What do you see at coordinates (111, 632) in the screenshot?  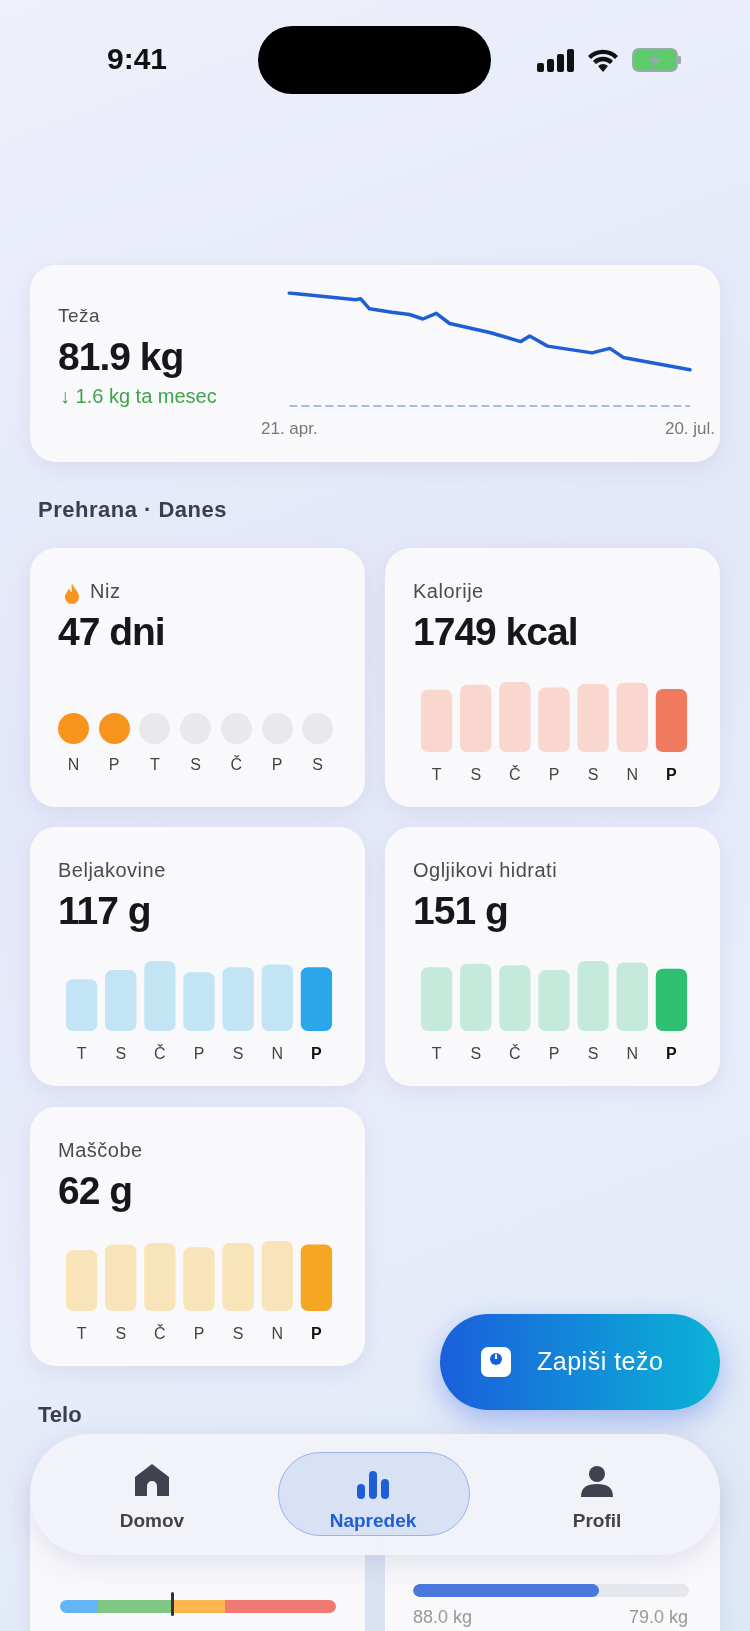 I see `text: 47 dni` at bounding box center [111, 632].